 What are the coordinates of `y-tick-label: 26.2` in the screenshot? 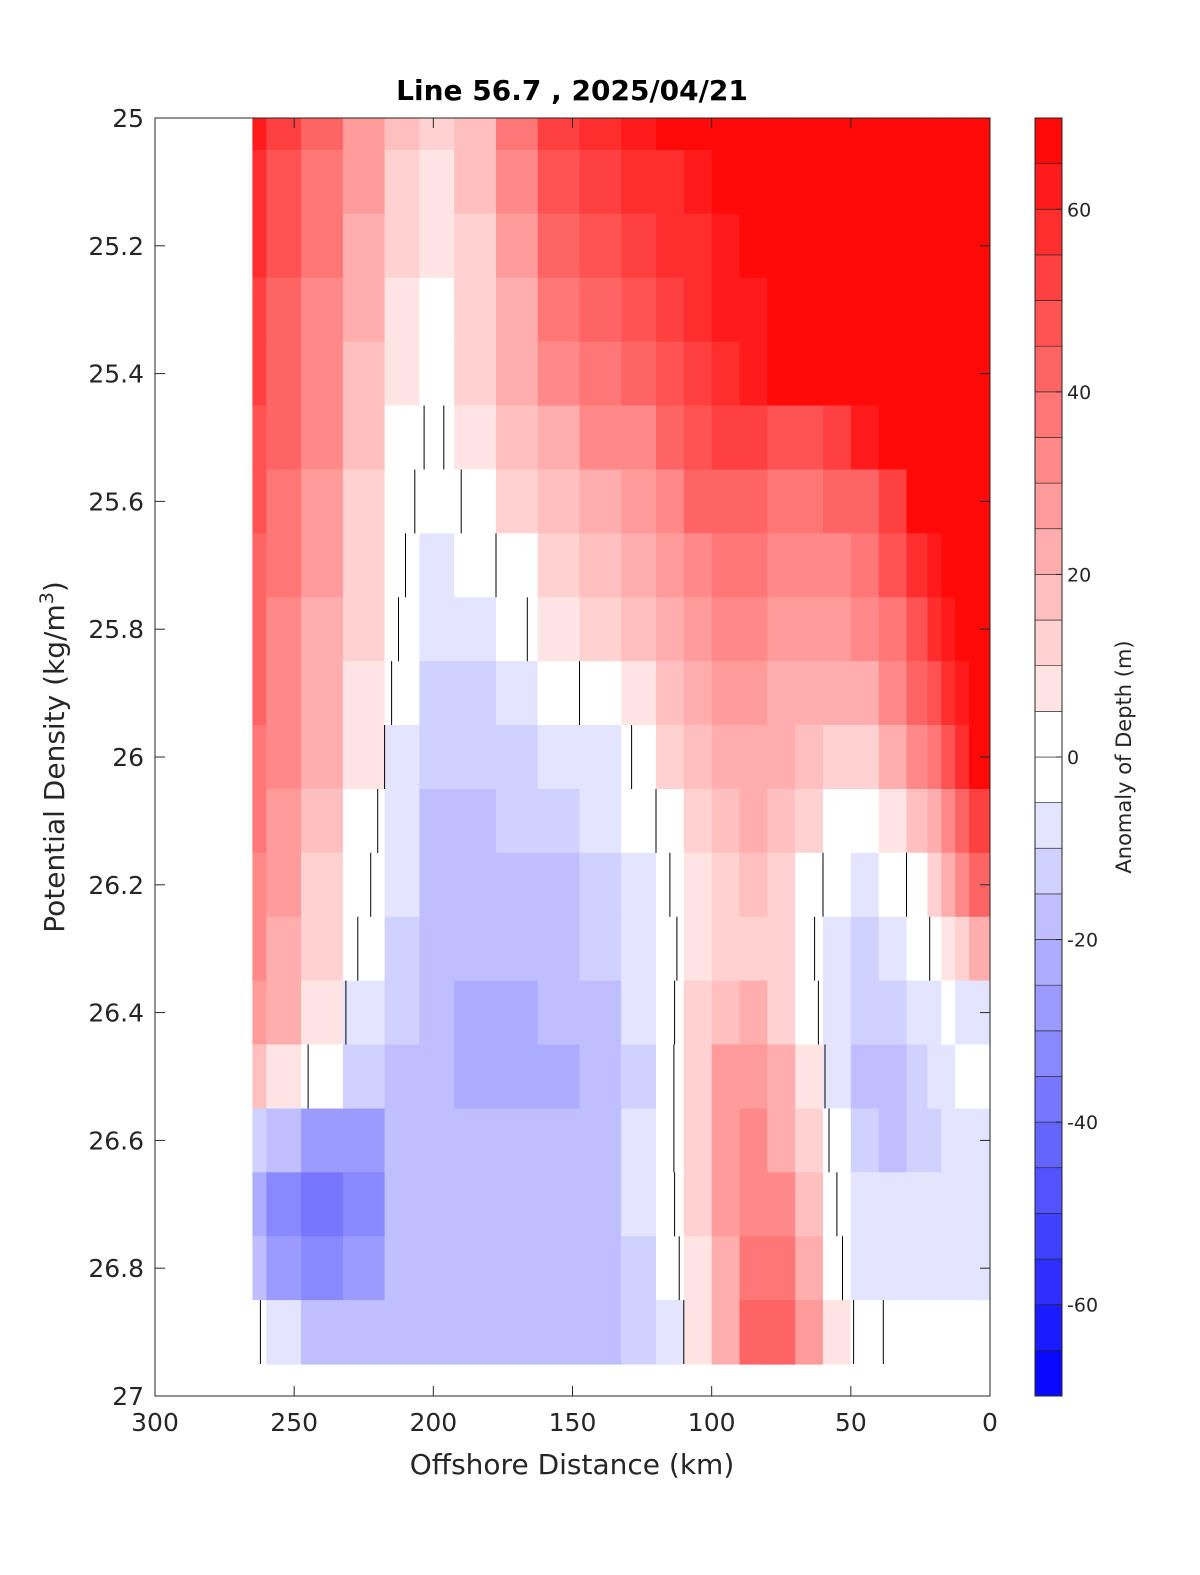 It's located at (116, 885).